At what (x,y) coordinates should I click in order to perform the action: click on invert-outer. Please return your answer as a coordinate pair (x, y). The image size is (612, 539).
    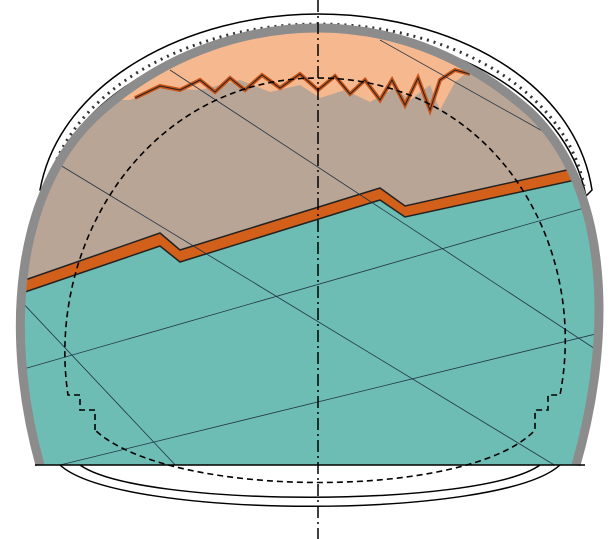
    Looking at the image, I should click on (310, 485).